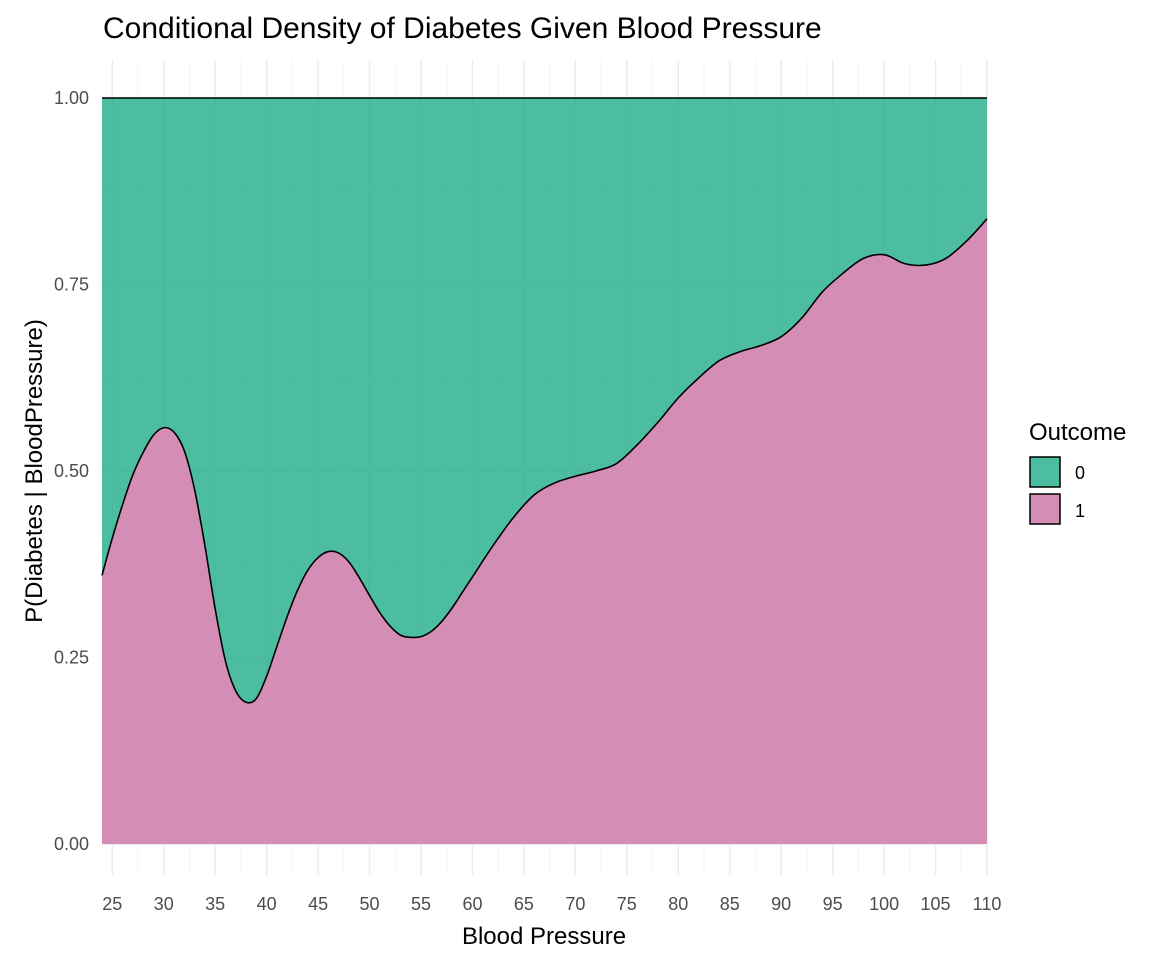 The image size is (1170, 963). I want to click on y-tick-label: 0.00, so click(71, 844).